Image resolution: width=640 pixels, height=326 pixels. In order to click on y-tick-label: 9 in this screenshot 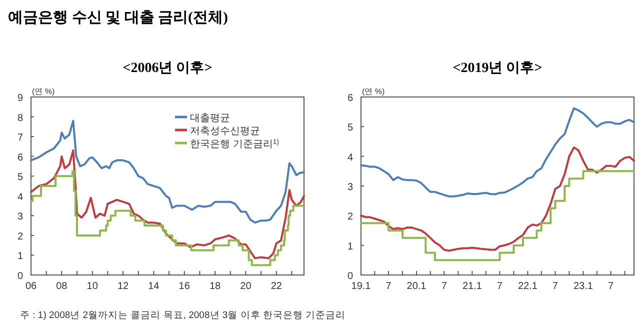, I will do `click(20, 98)`.